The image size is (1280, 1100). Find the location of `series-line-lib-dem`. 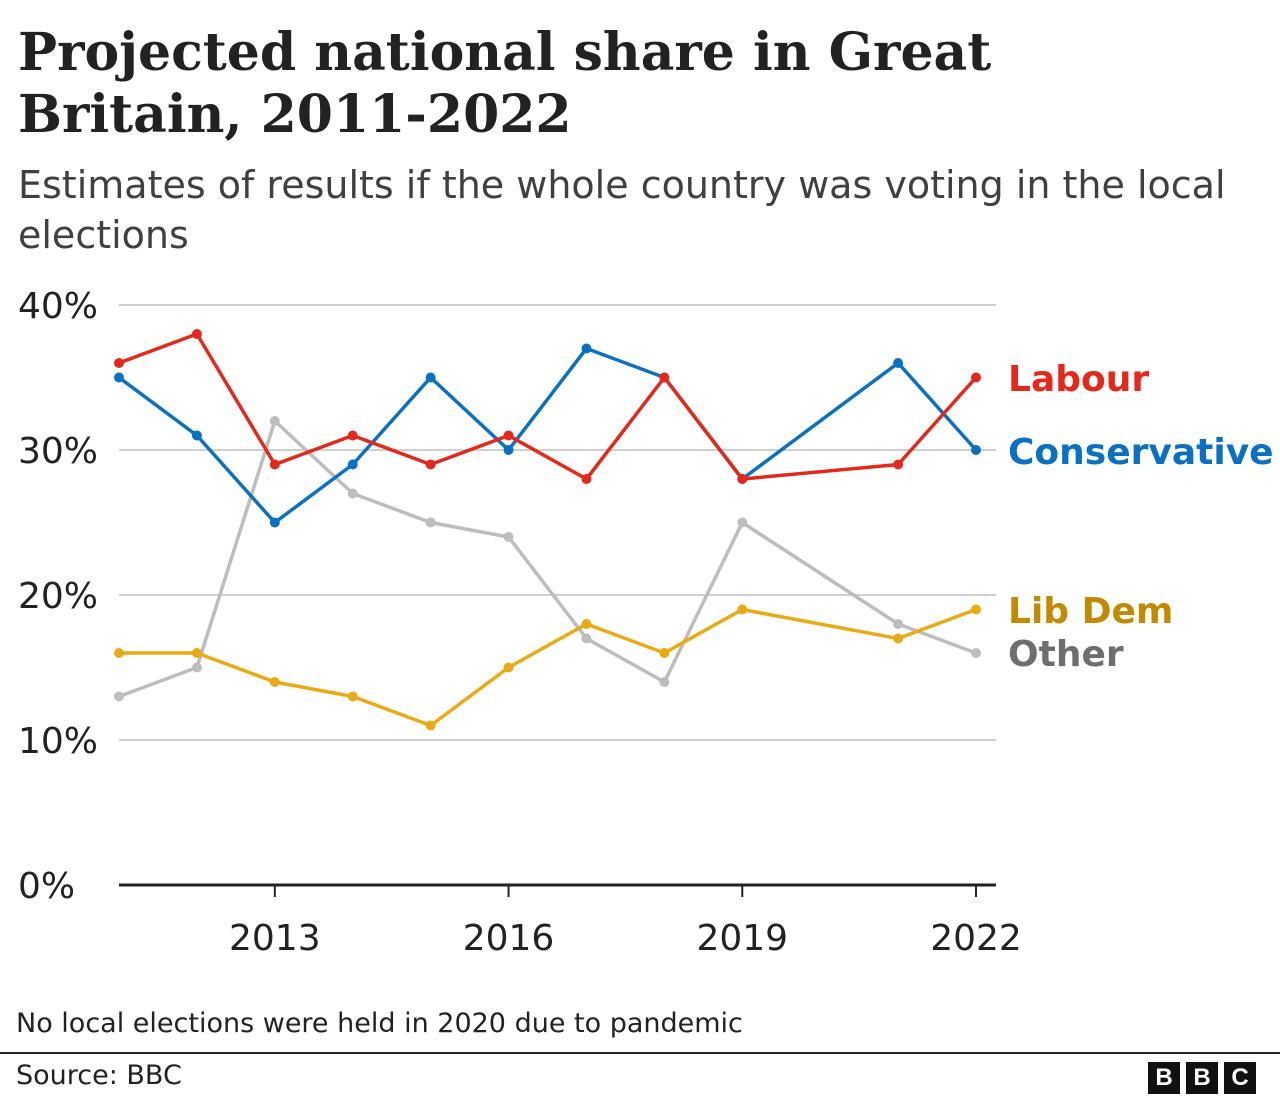

series-line-lib-dem is located at coordinates (548, 667).